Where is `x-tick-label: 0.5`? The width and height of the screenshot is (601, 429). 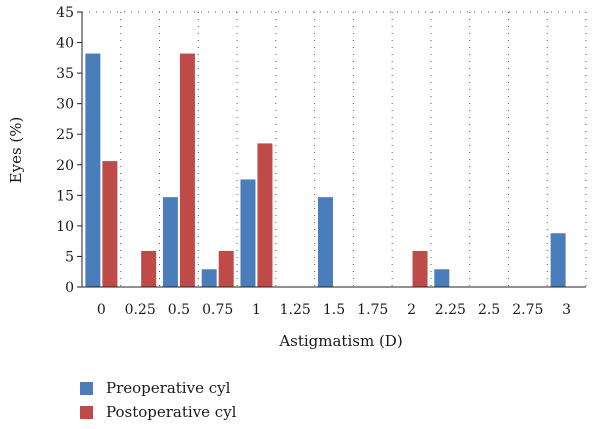
x-tick-label: 0.5 is located at coordinates (179, 310).